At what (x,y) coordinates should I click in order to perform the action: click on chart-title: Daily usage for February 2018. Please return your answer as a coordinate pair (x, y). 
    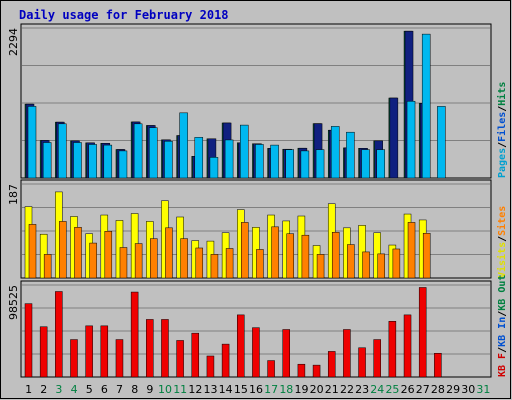
    Looking at the image, I should click on (124, 15).